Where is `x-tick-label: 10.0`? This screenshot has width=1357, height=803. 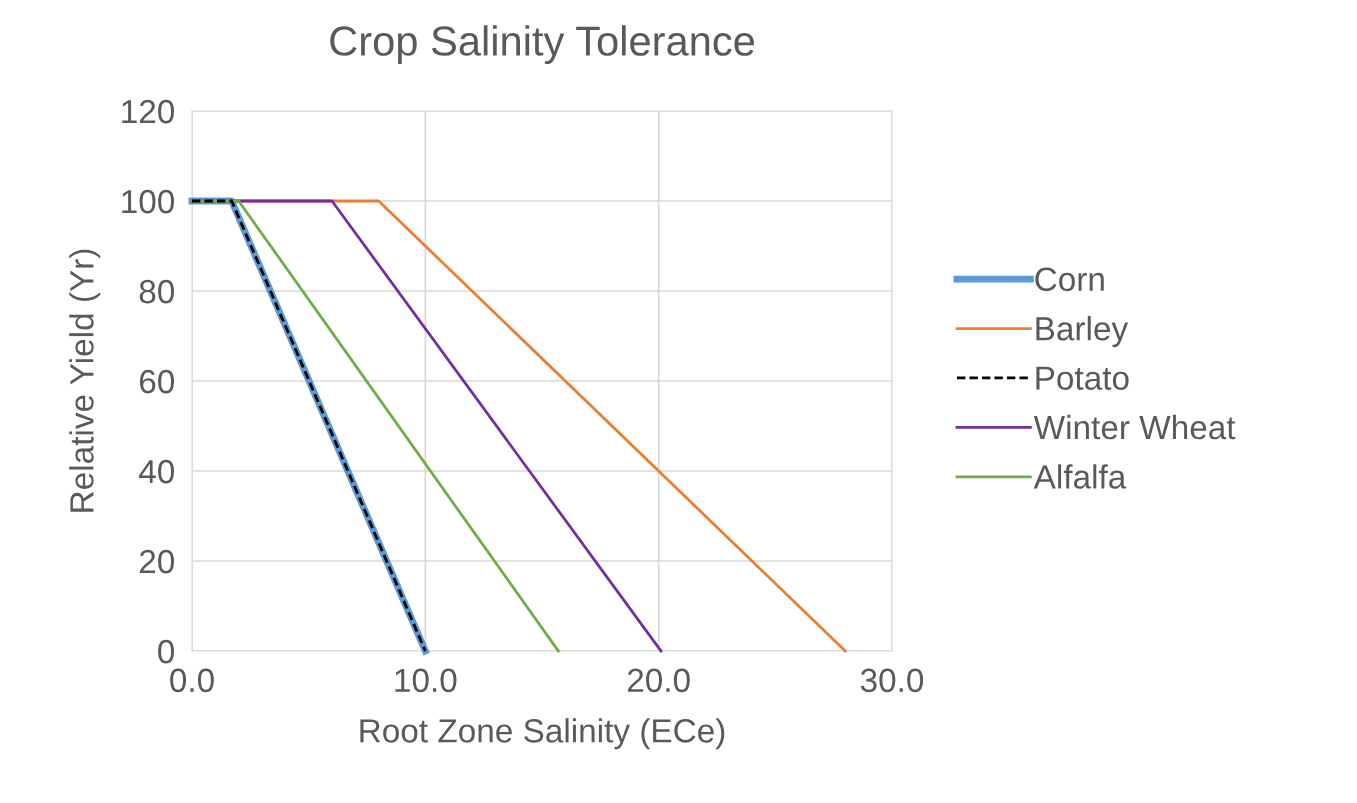 x-tick-label: 10.0 is located at coordinates (426, 680).